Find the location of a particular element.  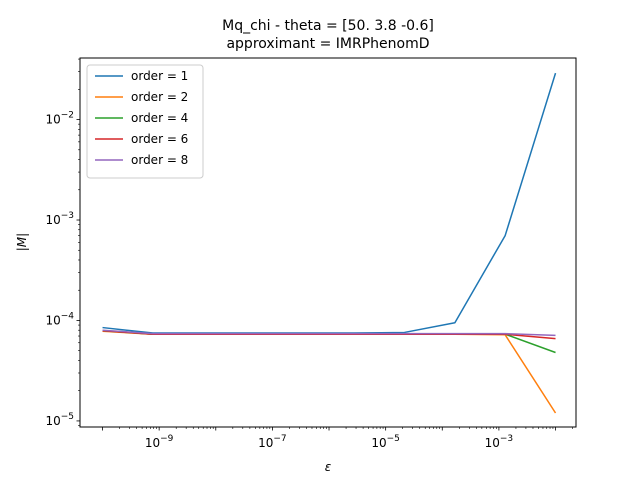

x-tick-label: 10⁻⁷ is located at coordinates (272, 442).